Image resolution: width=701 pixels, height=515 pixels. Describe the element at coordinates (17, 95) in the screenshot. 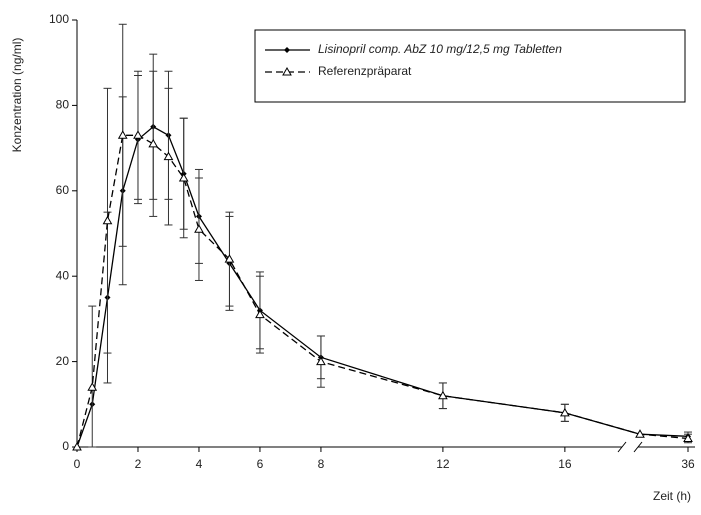

I see `y-axis-label: Konzentration (ng/ml)` at that location.